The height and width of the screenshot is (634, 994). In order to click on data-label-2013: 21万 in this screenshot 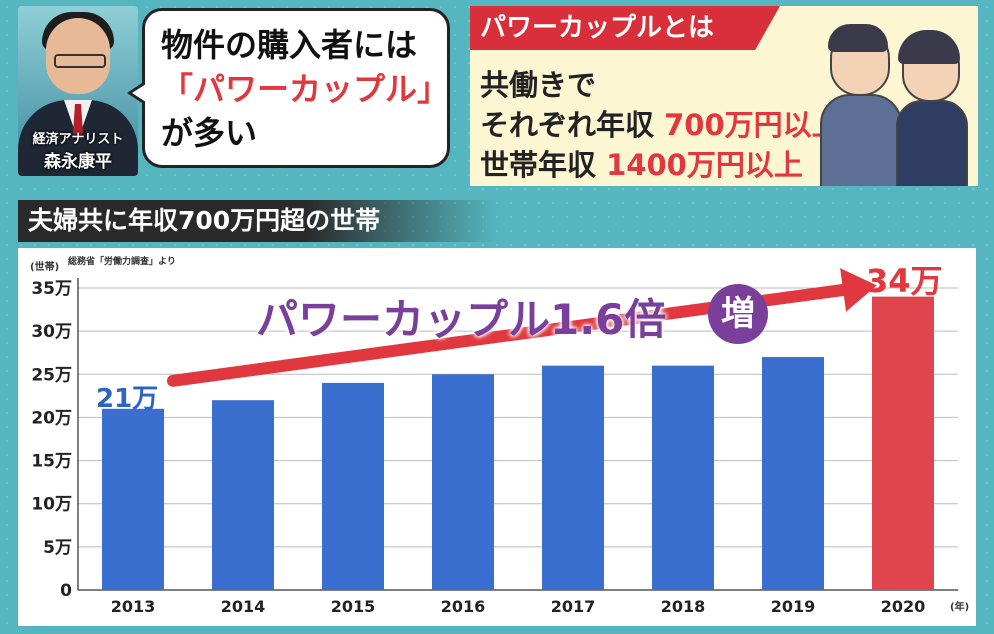, I will do `click(127, 399)`.